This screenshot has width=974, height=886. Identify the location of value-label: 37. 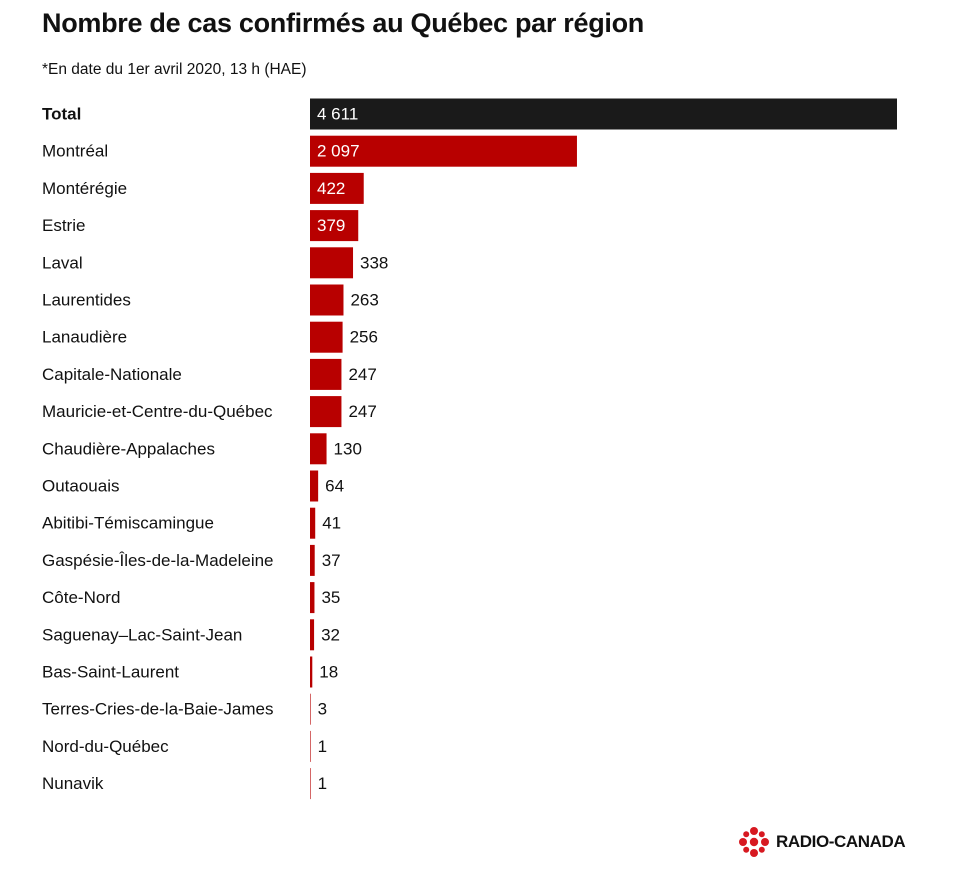
(331, 560).